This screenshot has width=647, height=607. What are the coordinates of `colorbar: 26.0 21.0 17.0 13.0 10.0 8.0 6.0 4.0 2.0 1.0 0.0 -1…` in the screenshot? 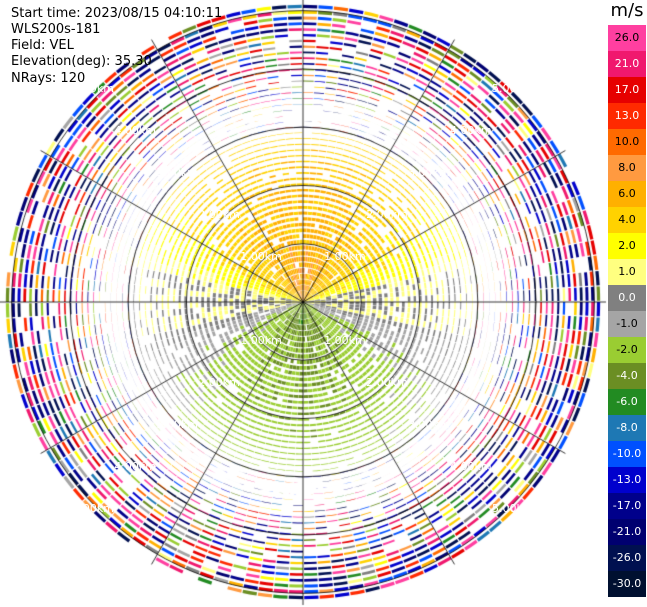 It's located at (627, 311).